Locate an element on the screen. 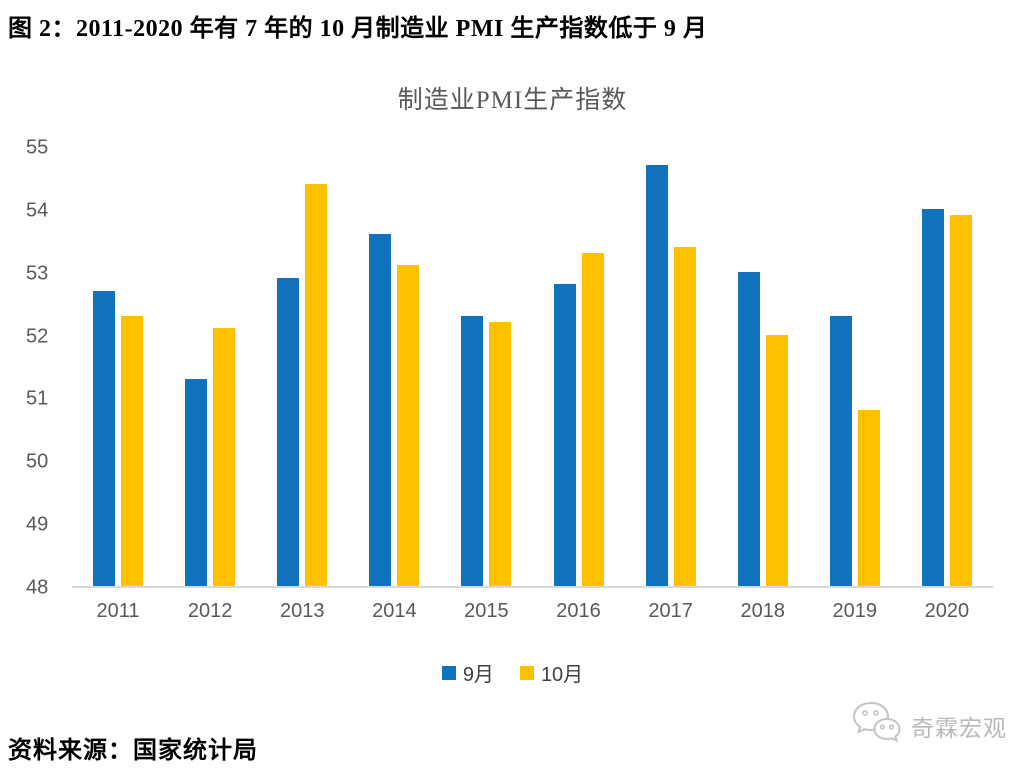 The height and width of the screenshot is (774, 1025). bar-10月-2019 is located at coordinates (868, 498).